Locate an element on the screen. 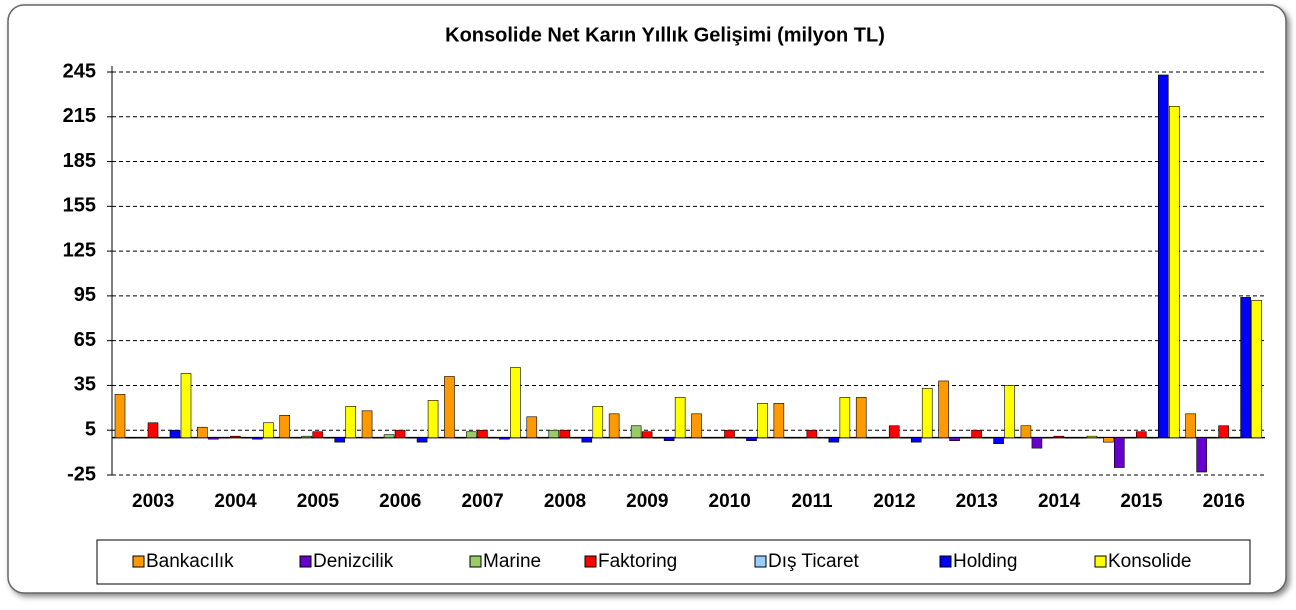 This screenshot has width=1296, height=610. x-tick-label: 2013 is located at coordinates (977, 501).